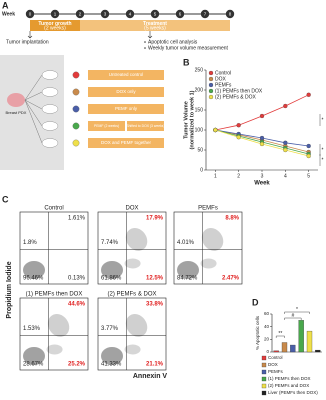 This screenshot has width=326, height=400. I want to click on week-number: 4, so click(130, 13).